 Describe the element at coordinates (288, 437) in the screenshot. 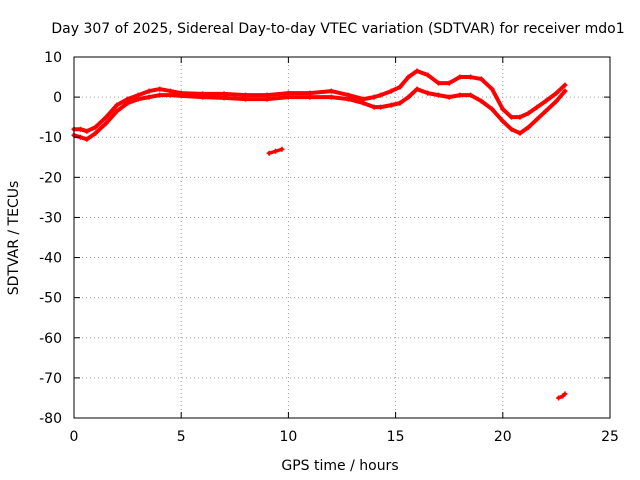

I see `x-tick-label: 10` at that location.